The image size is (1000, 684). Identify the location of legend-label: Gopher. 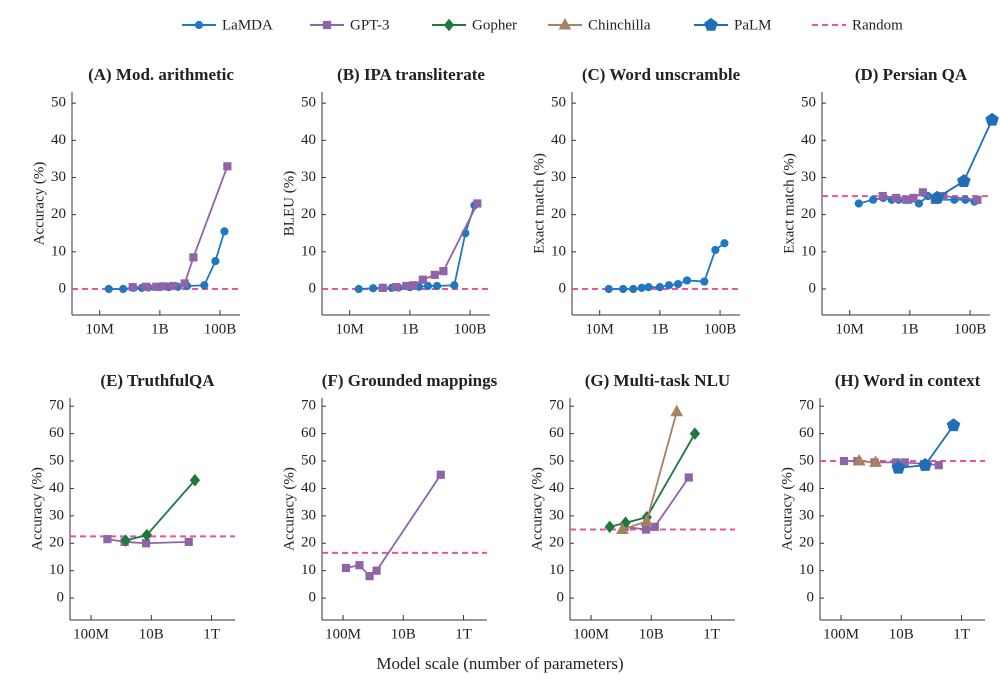
(494, 25).